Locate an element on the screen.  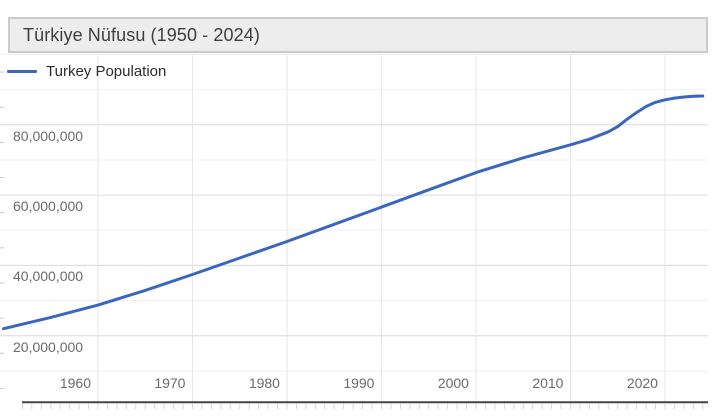
y-axis-label: 80,000,000 is located at coordinates (48, 135).